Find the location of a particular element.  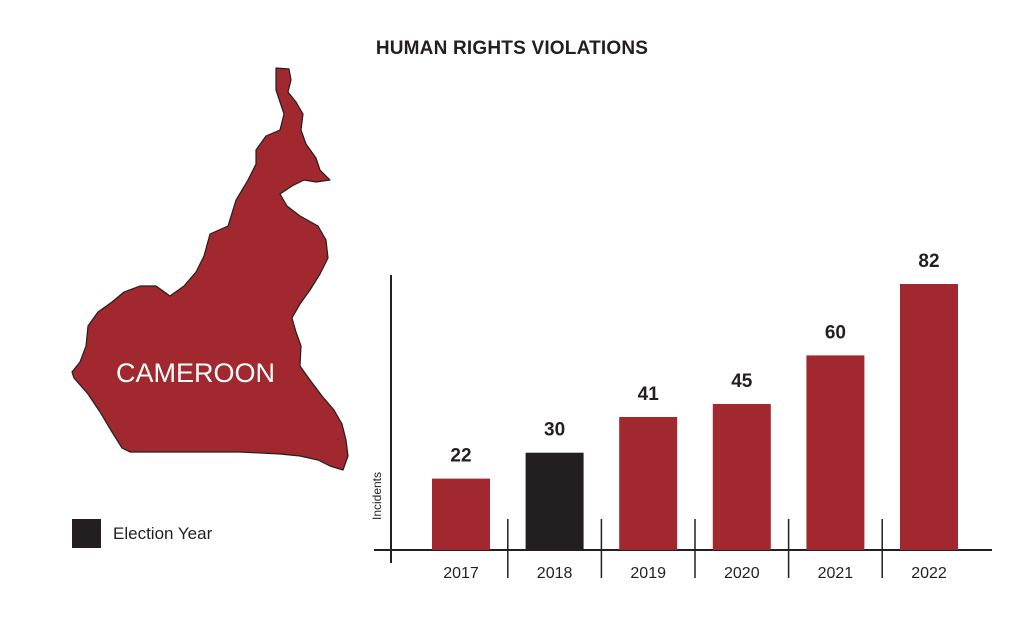

bar-2022 is located at coordinates (929, 417).